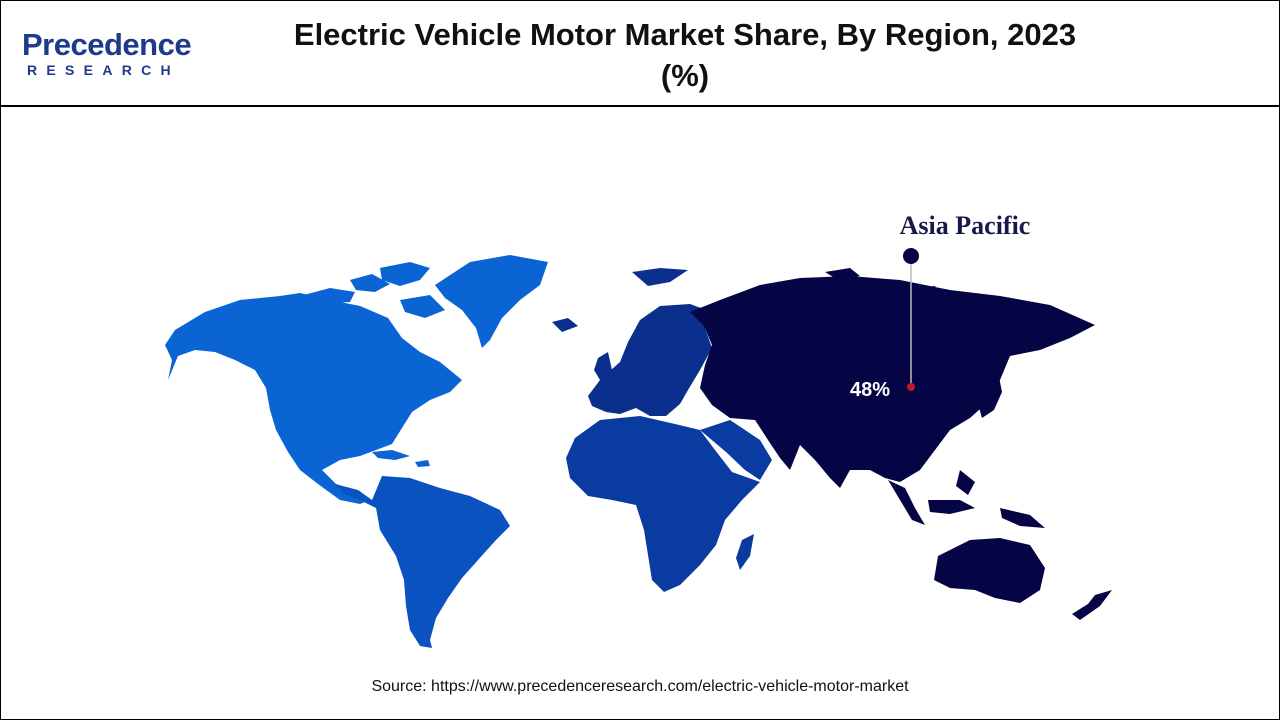  I want to click on greenland-shape, so click(491, 301).